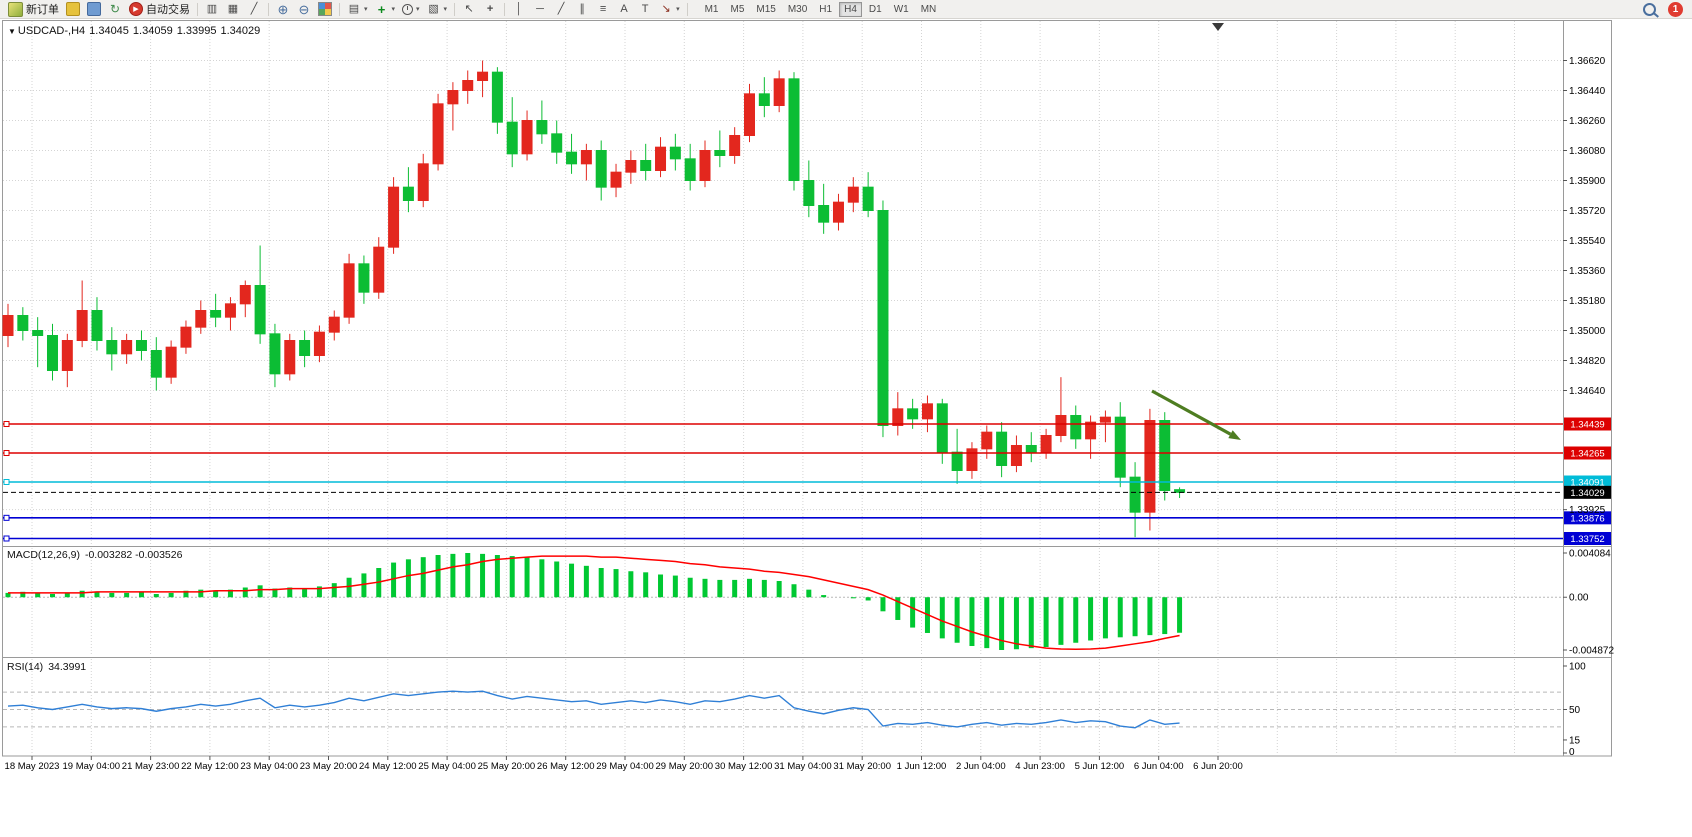 The width and height of the screenshot is (1692, 837). I want to click on horizontal-line-button: ─, so click(540, 9).